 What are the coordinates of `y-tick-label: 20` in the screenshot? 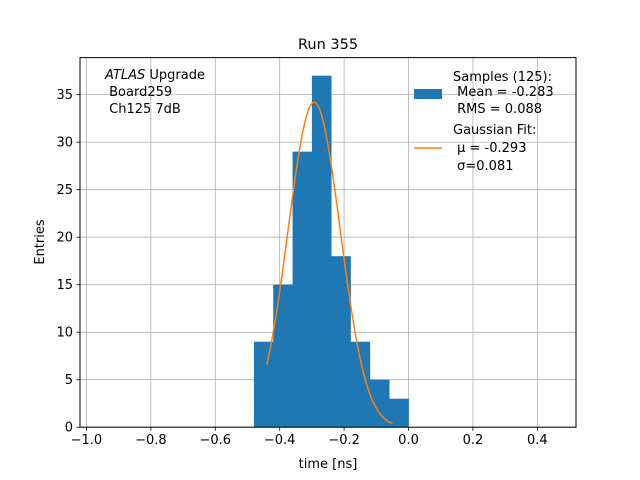 It's located at (64, 238).